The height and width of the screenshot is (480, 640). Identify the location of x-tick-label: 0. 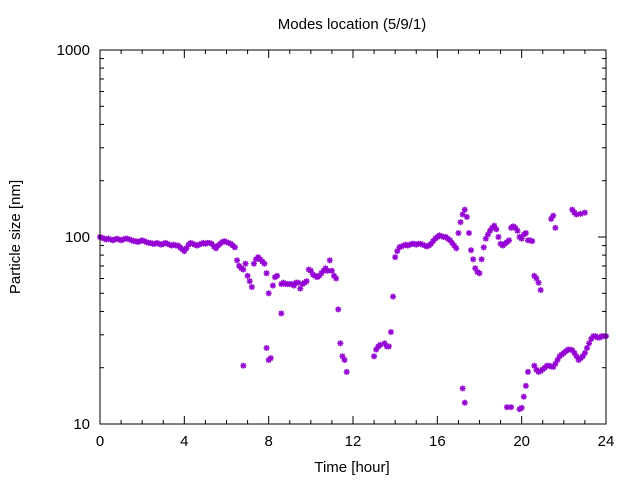
(100, 441).